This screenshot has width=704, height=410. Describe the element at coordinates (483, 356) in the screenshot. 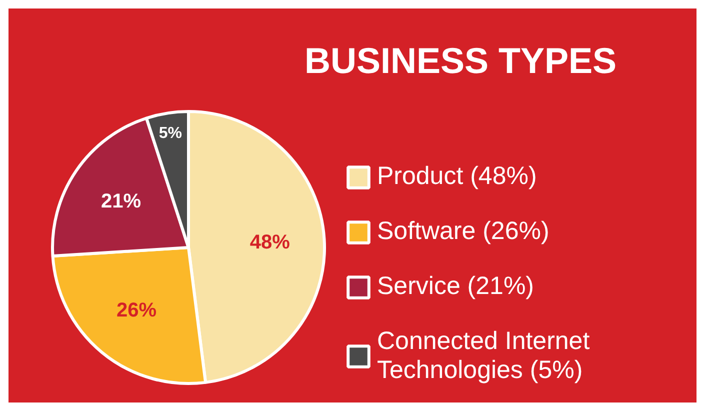

I see `legend-label: Connected Internet Technologies (5%)` at that location.